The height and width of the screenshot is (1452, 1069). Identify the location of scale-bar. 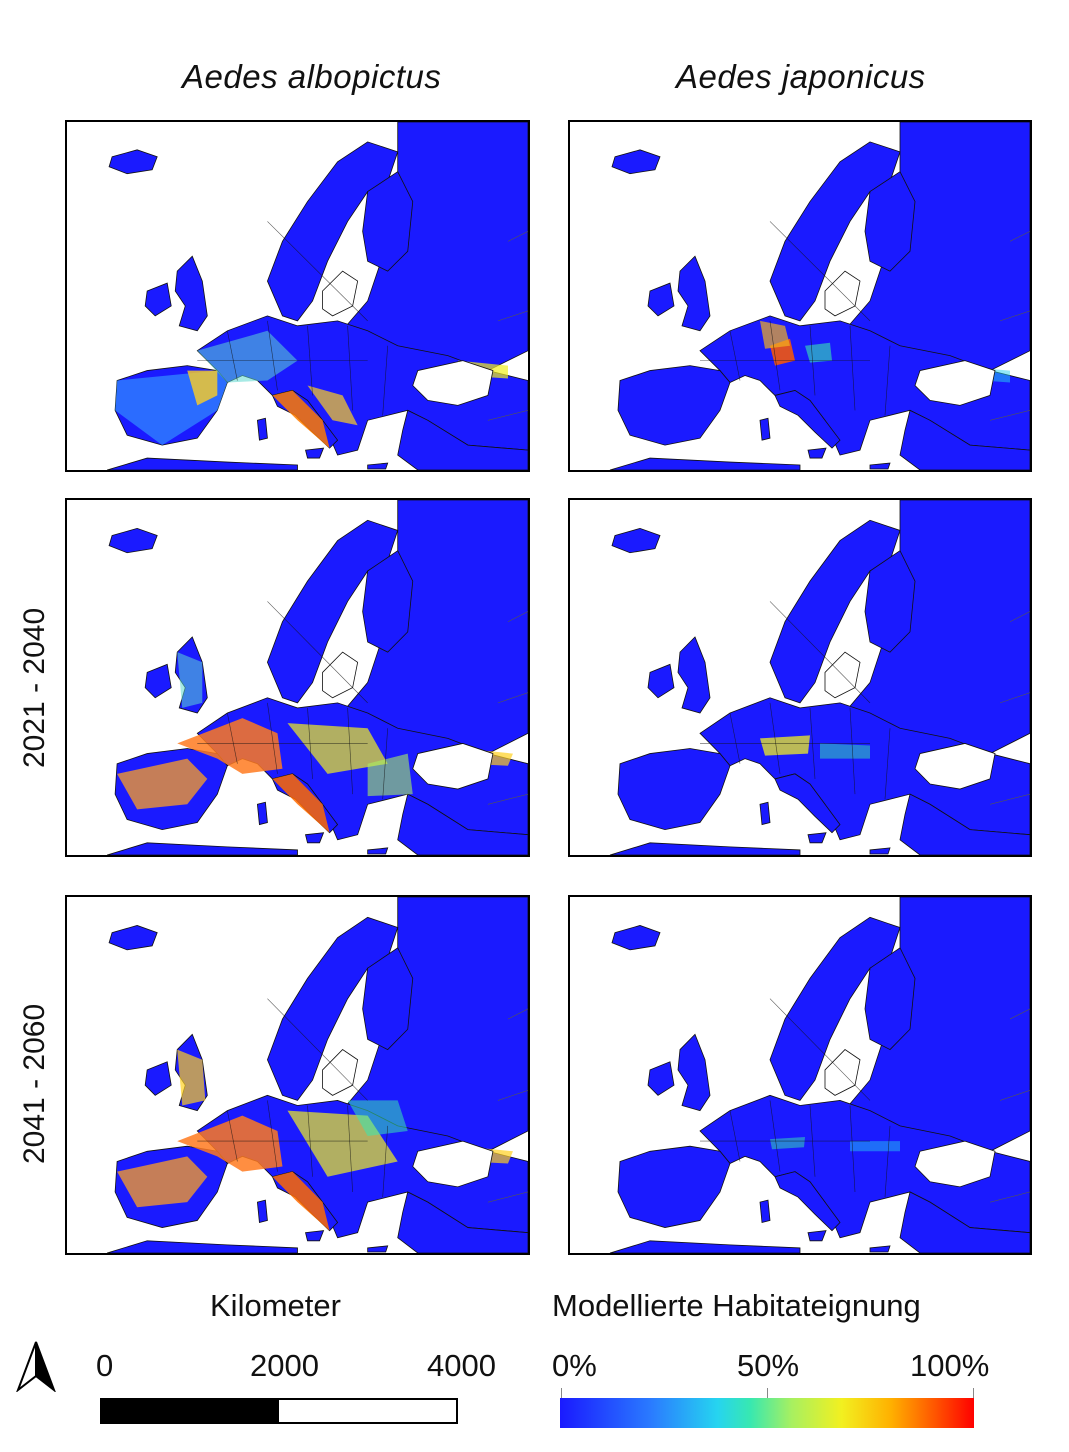
(279, 1411).